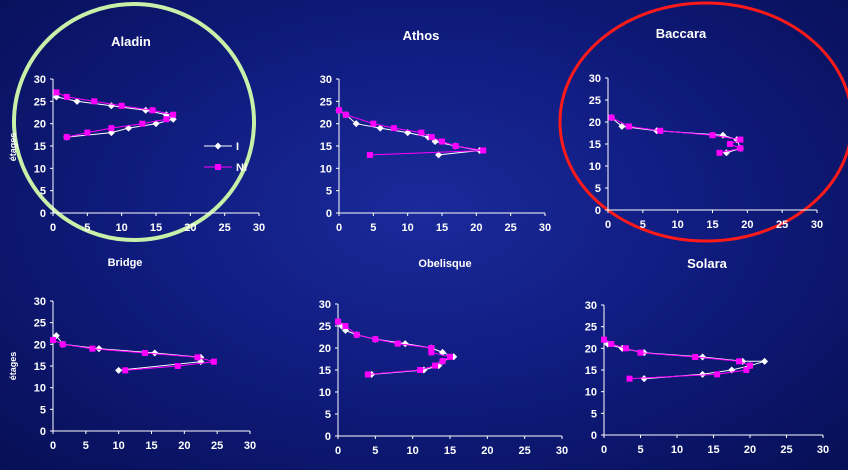 The image size is (848, 470). What do you see at coordinates (225, 157) in the screenshot?
I see `legend: I NI` at bounding box center [225, 157].